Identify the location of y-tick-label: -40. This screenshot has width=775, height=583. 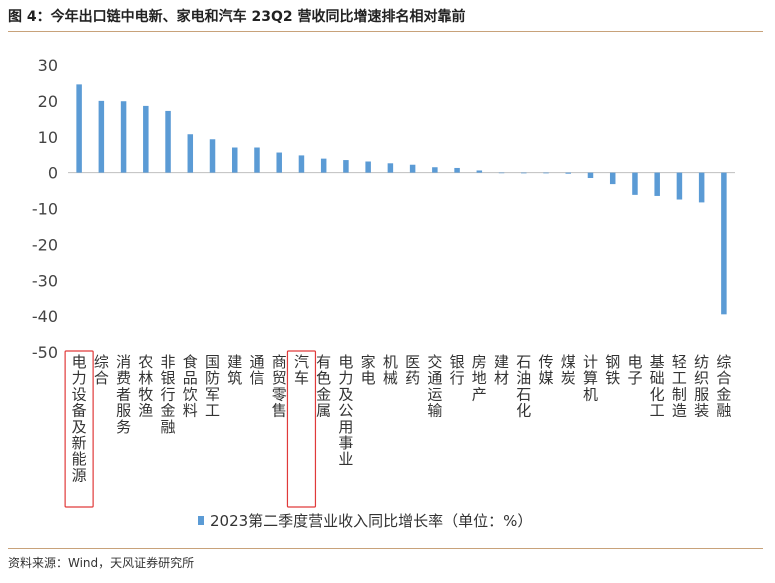
(45, 316).